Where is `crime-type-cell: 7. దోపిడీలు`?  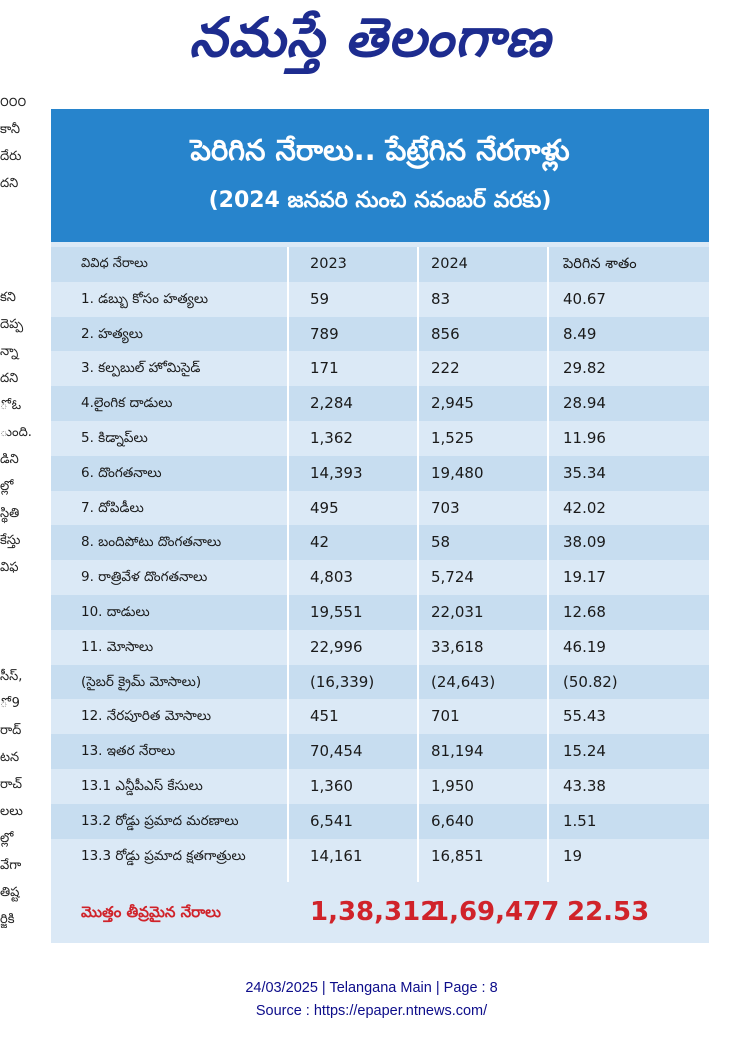 crime-type-cell: 7. దోపిడీలు is located at coordinates (112, 507).